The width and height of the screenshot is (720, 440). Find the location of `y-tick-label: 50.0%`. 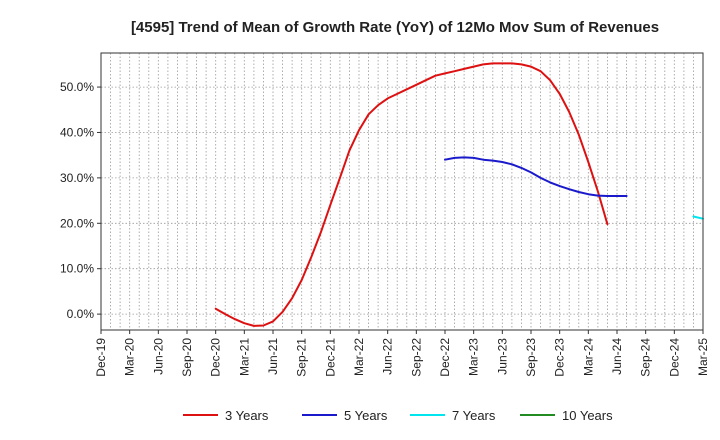

y-tick-label: 50.0% is located at coordinates (77, 87).